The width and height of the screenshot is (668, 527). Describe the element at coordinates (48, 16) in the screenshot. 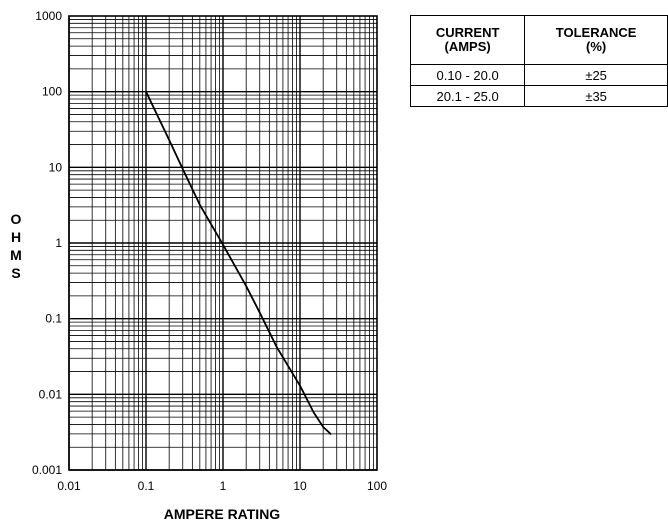

I see `y-tick-label: 1000` at that location.